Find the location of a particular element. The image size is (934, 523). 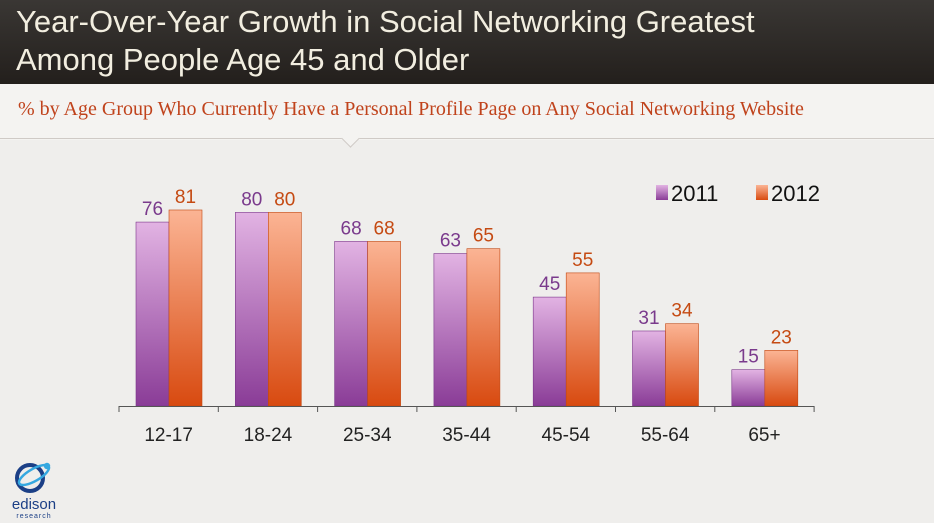

edison-globe-icon is located at coordinates (33, 477).